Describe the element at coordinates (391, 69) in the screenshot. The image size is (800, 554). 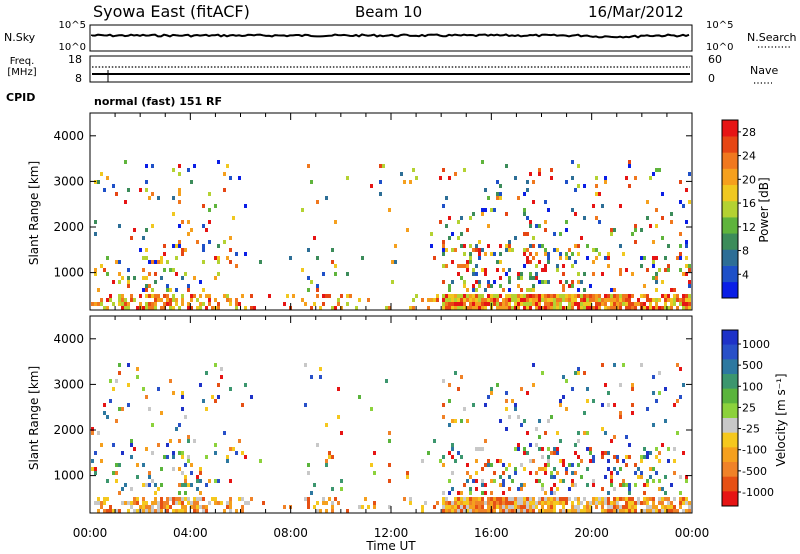
I see `freq-frame` at that location.